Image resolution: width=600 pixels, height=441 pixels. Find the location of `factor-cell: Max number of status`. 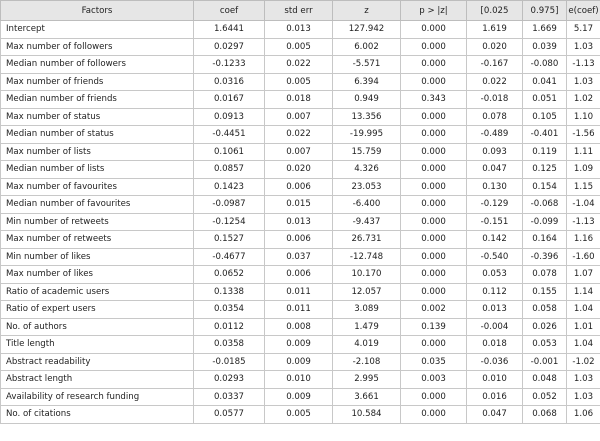

factor-cell: Max number of status is located at coordinates (97, 116).